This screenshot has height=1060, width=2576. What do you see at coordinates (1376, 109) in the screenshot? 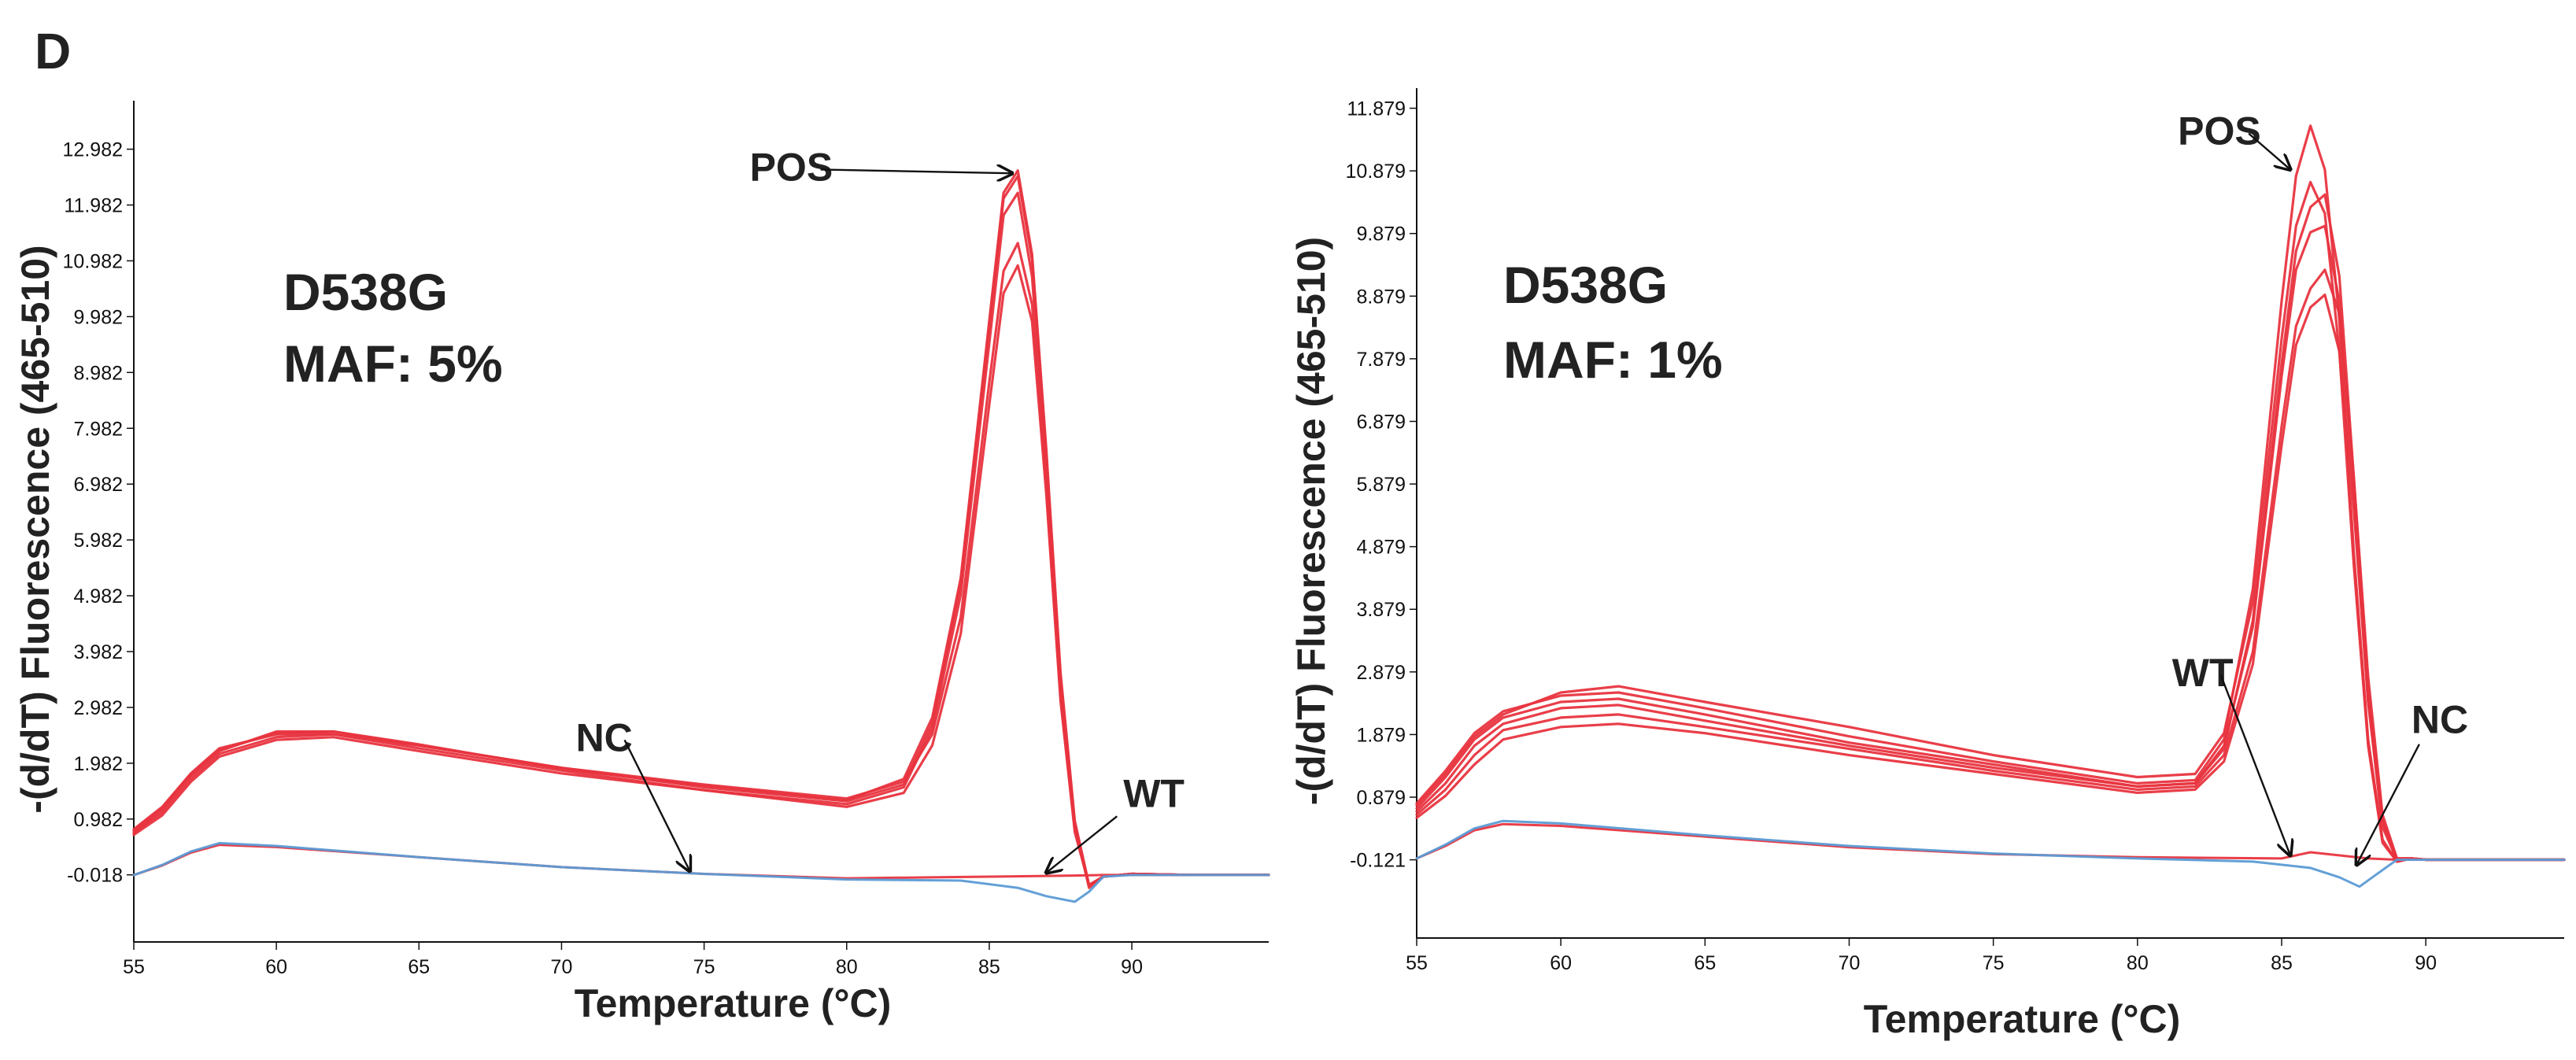
I see `y-tick-label: 11.879` at bounding box center [1376, 109].